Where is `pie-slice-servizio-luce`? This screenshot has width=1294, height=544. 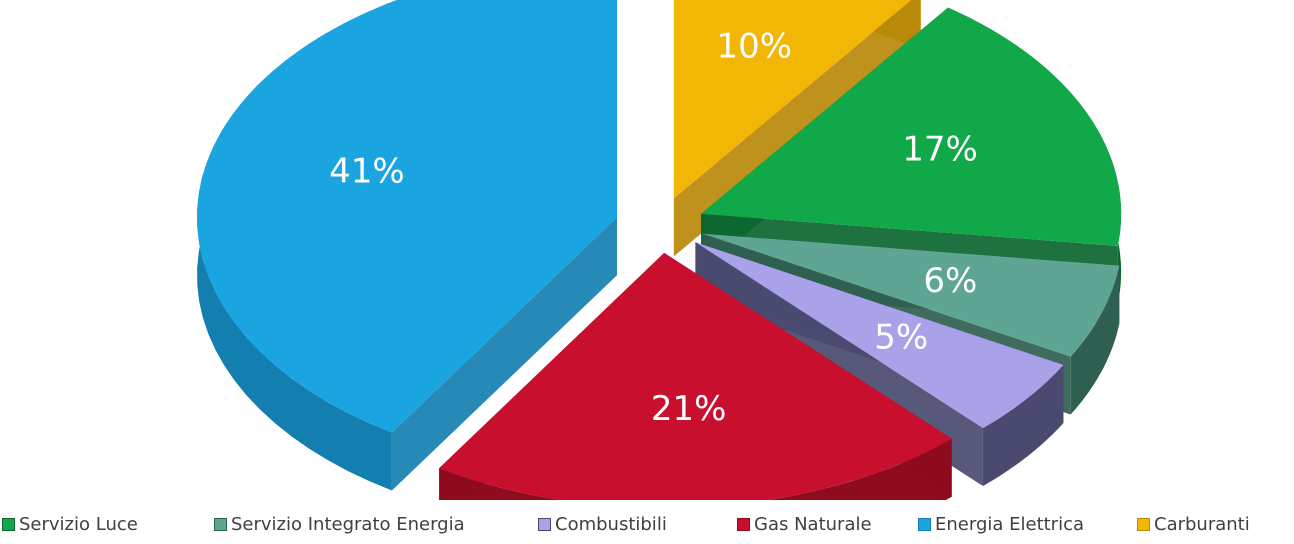 pie-slice-servizio-luce is located at coordinates (911, 126).